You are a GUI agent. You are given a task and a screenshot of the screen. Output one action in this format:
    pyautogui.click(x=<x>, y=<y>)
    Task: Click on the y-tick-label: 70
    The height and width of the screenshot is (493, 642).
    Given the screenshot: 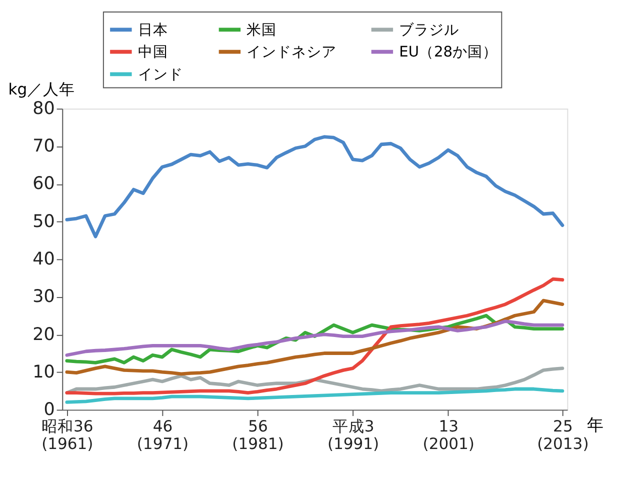 What is the action you would take?
    pyautogui.click(x=43, y=146)
    